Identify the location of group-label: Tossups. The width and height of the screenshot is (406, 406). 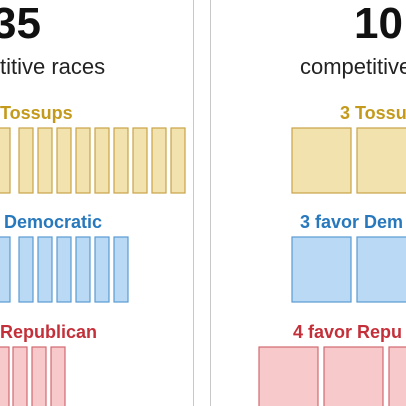
(36, 113).